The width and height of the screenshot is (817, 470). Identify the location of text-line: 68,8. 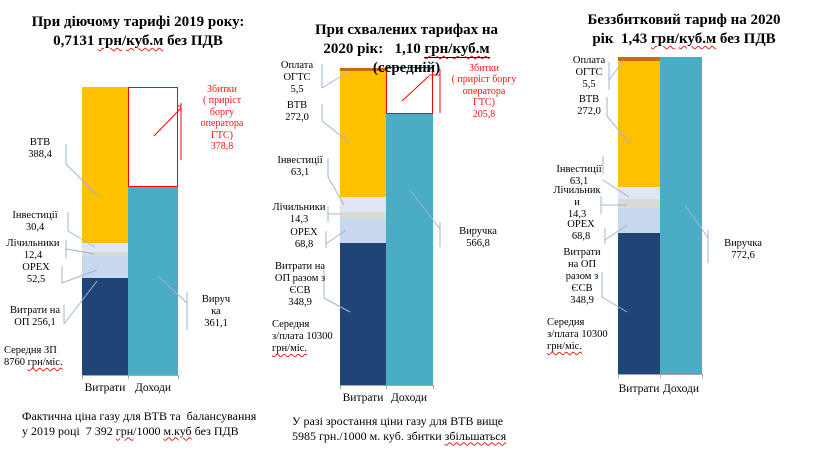
(304, 245).